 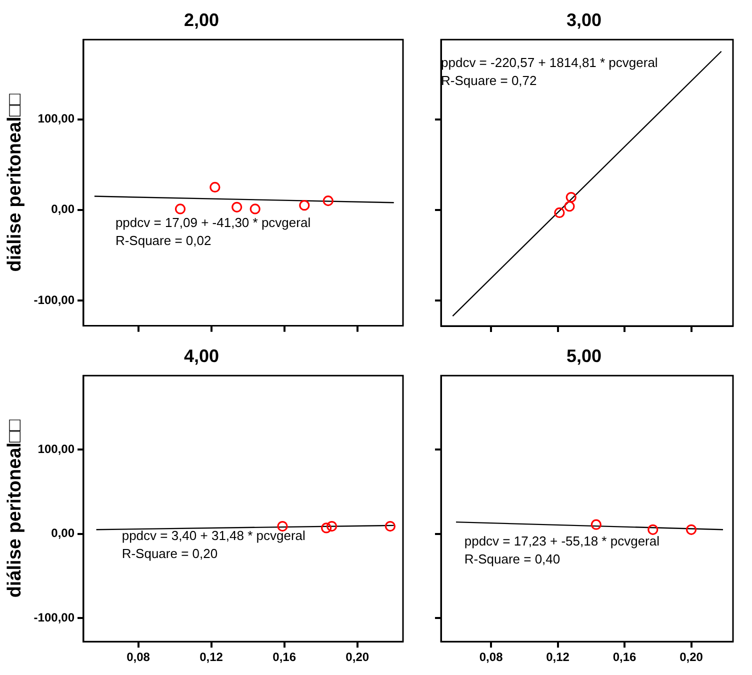 I want to click on chart-title: 5,00, so click(x=584, y=356).